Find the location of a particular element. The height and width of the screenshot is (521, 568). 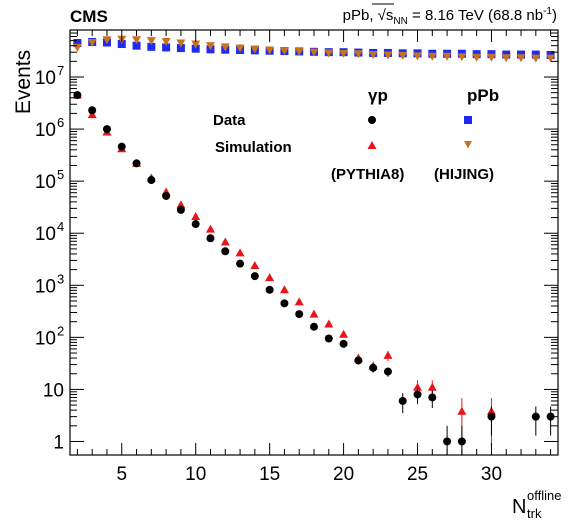

x-tick-label: 25 is located at coordinates (417, 474).